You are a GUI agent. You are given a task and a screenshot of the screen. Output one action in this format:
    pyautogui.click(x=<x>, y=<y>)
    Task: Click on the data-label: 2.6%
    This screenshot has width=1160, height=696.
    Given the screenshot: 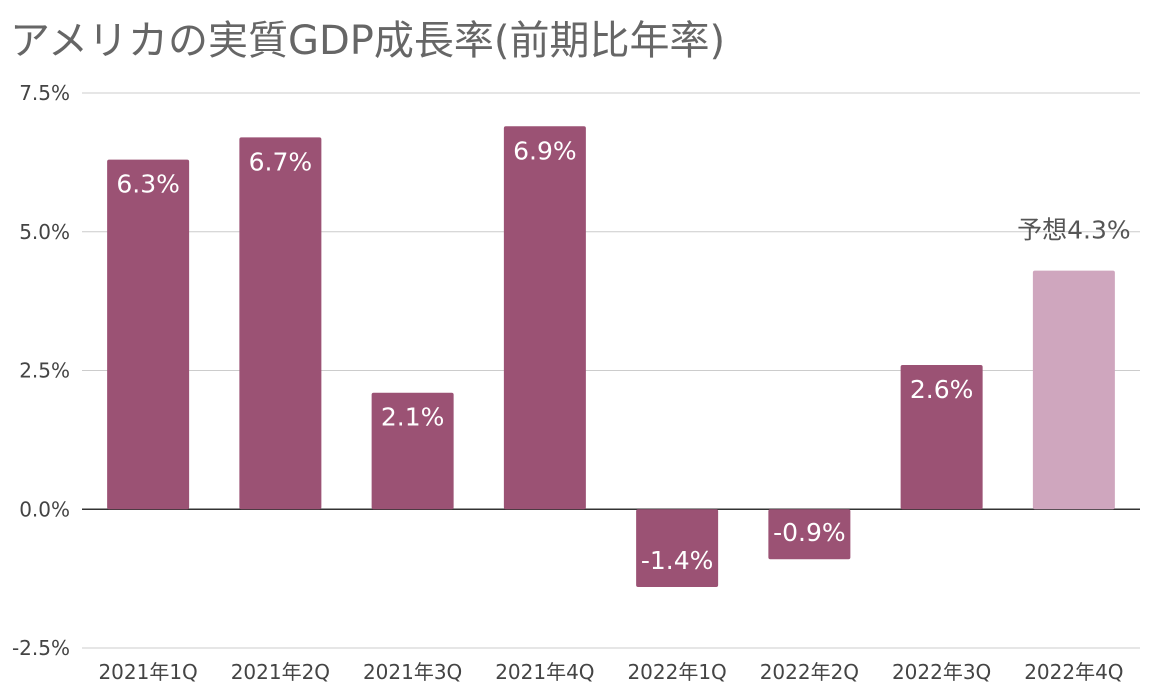 What is the action you would take?
    pyautogui.click(x=942, y=389)
    